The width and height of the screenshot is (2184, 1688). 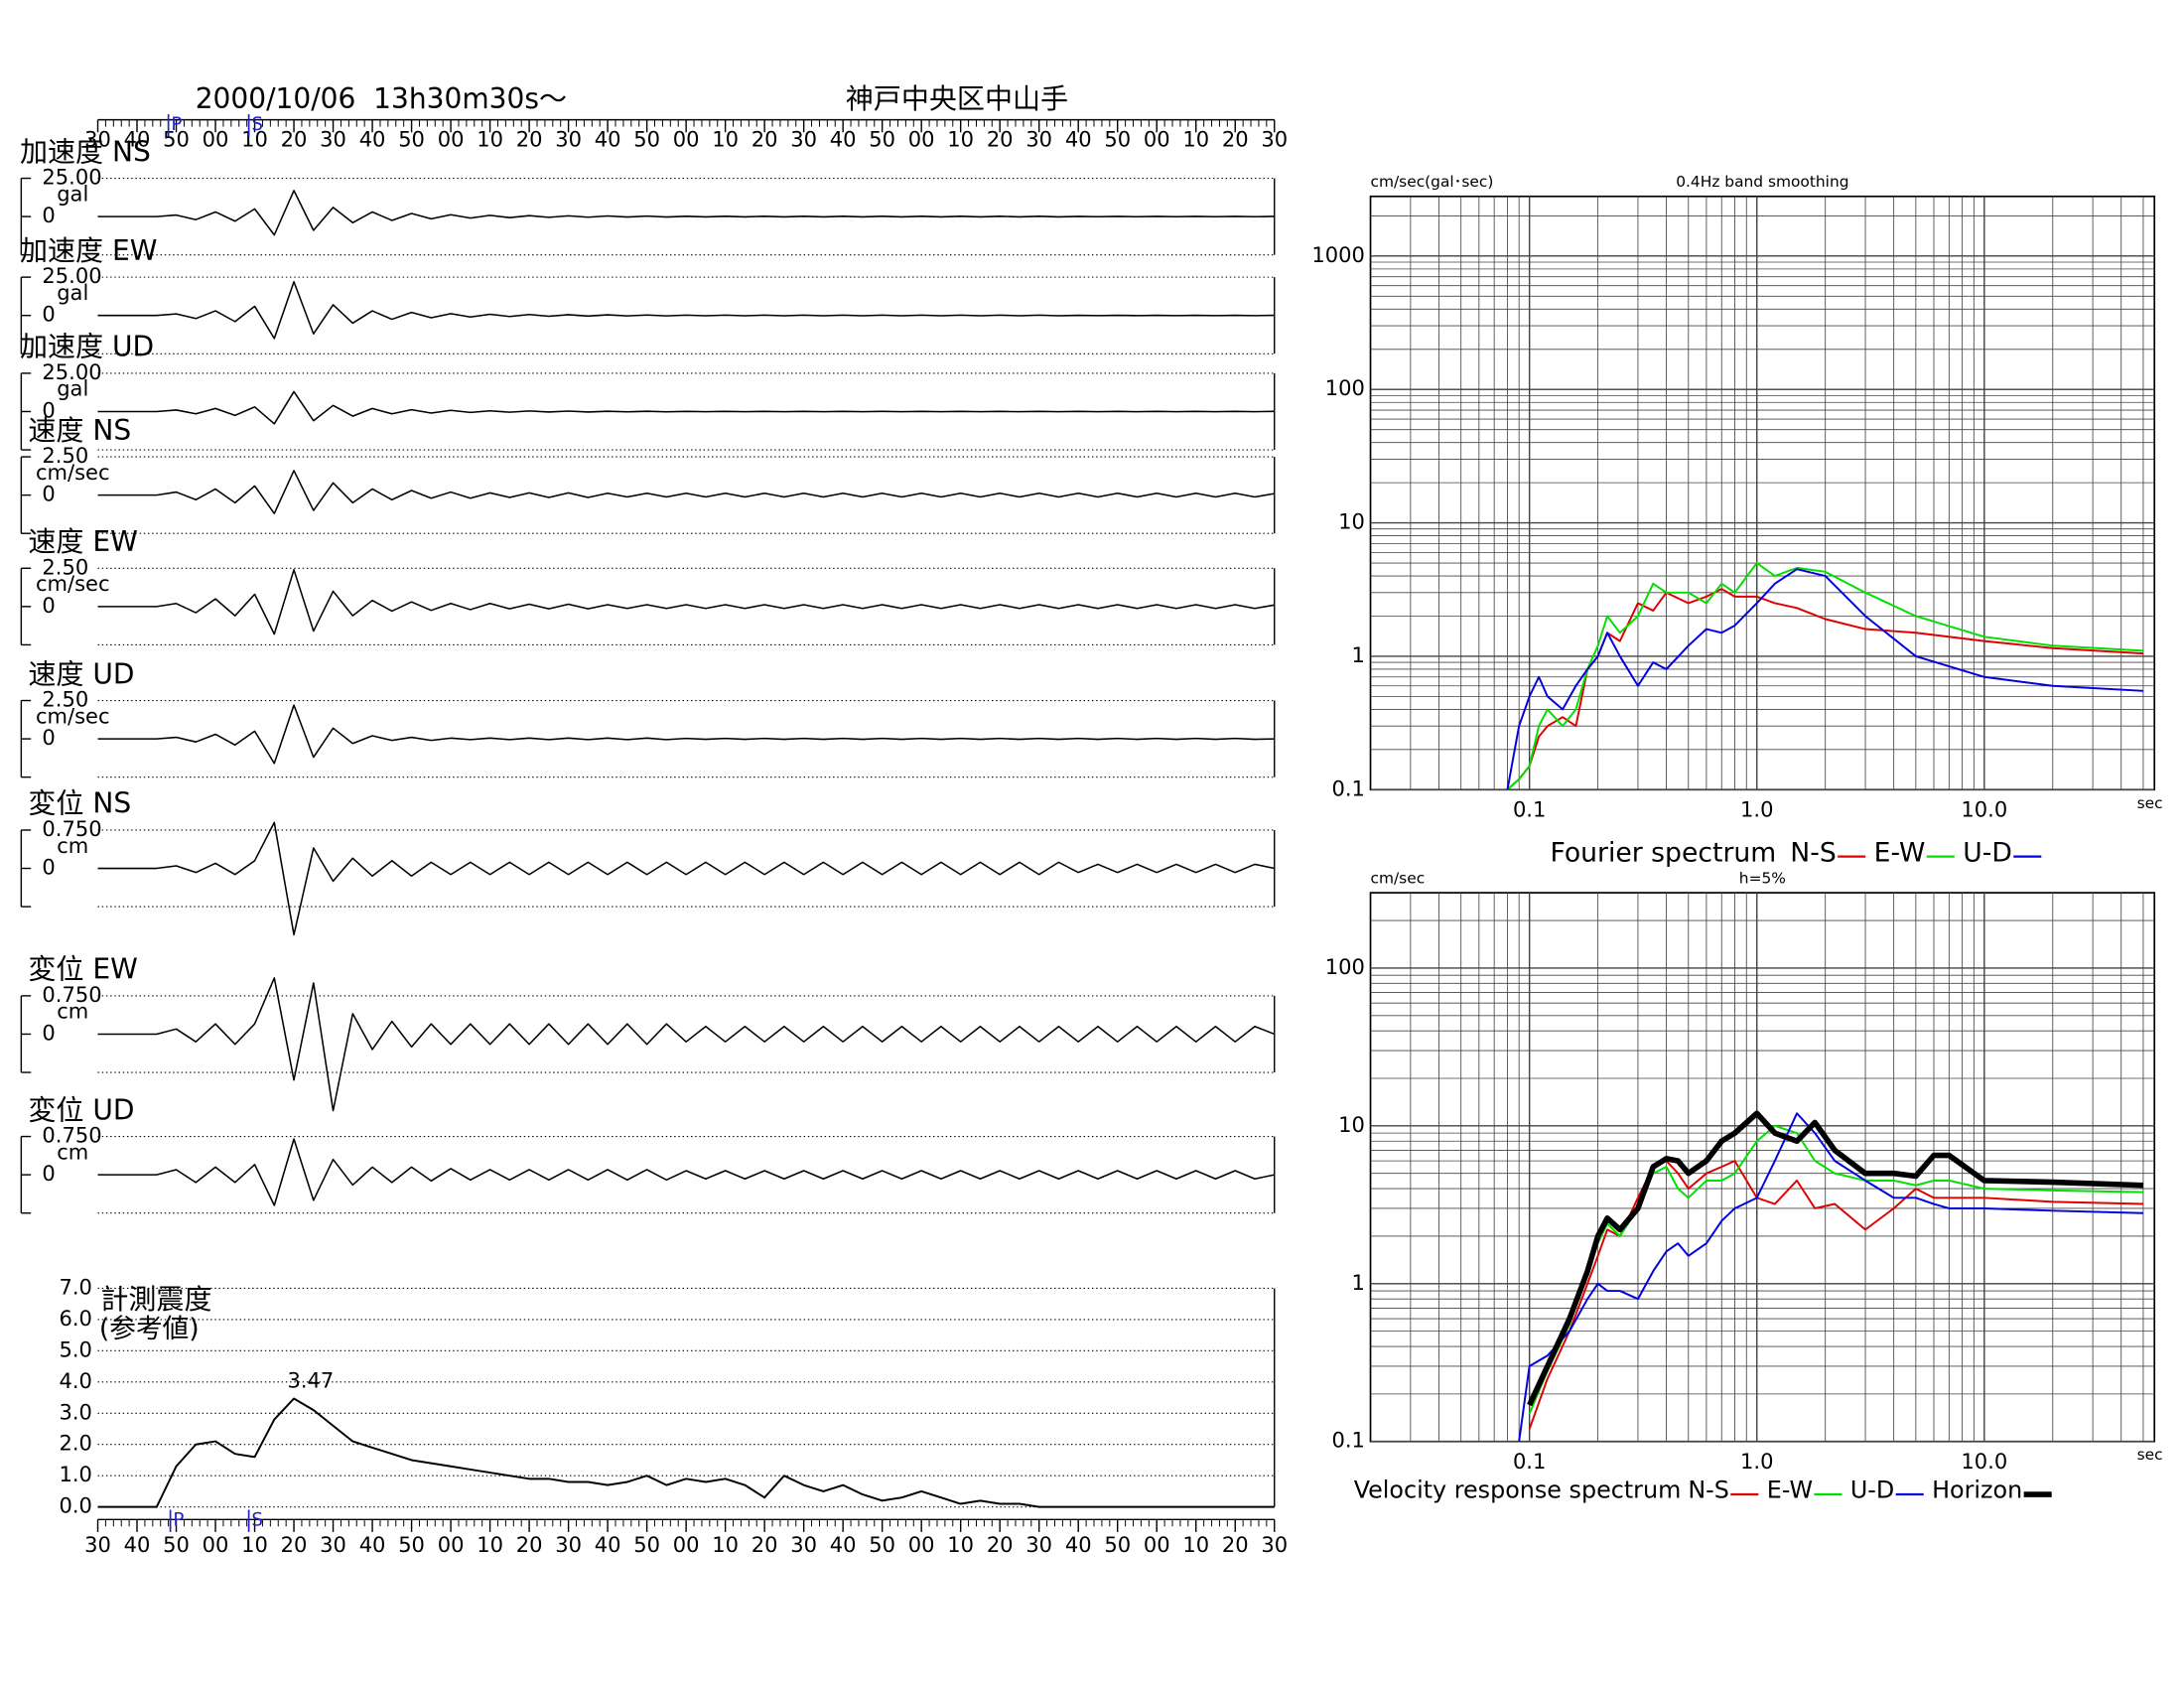 I want to click on channel-name: 加速度 EW, so click(x=89, y=250).